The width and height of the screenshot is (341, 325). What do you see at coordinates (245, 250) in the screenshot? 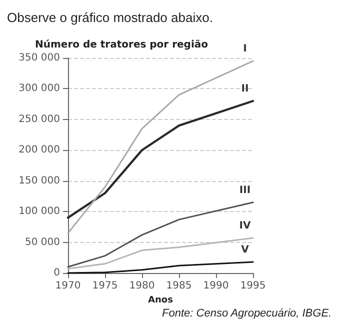
I see `series-label: V` at bounding box center [245, 250].